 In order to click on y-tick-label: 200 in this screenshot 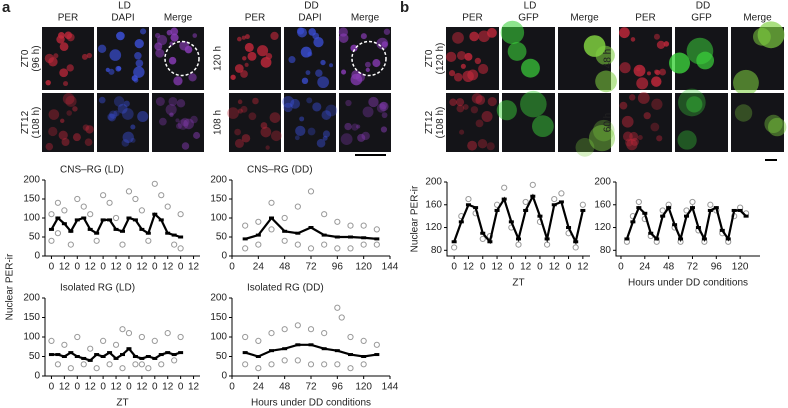, I will do `click(218, 180)`.